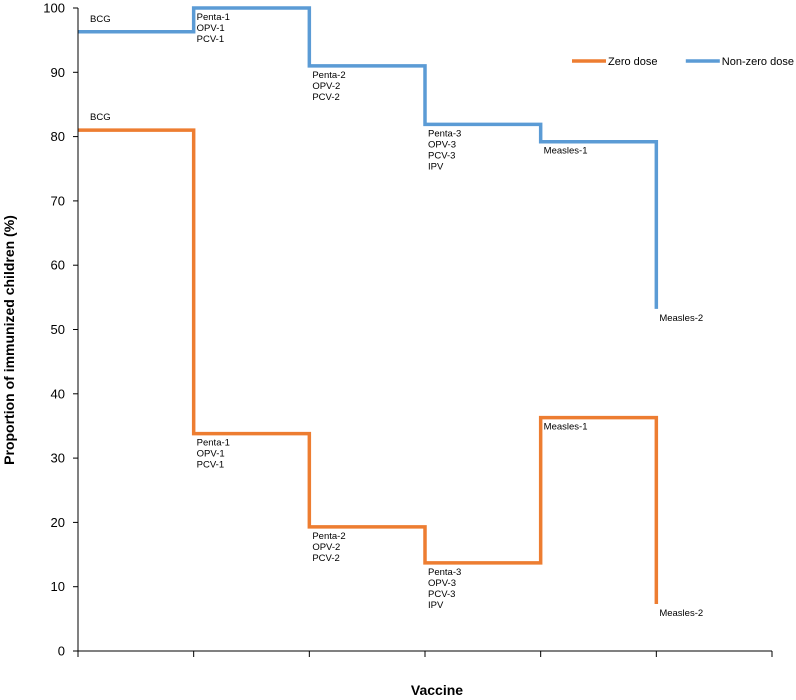 The width and height of the screenshot is (796, 700). What do you see at coordinates (100, 117) in the screenshot?
I see `annotation-zero-dose-0-0: BCG` at bounding box center [100, 117].